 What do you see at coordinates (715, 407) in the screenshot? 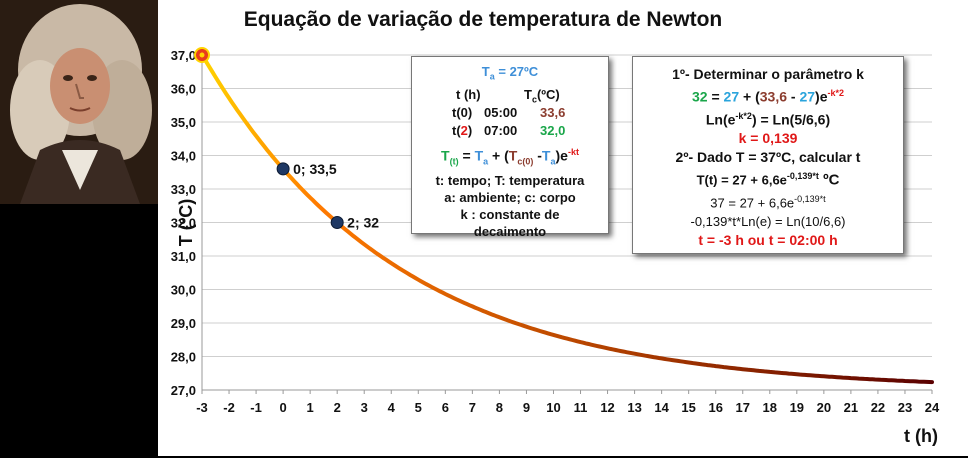
I see `x-tick-label: 16` at bounding box center [715, 407].